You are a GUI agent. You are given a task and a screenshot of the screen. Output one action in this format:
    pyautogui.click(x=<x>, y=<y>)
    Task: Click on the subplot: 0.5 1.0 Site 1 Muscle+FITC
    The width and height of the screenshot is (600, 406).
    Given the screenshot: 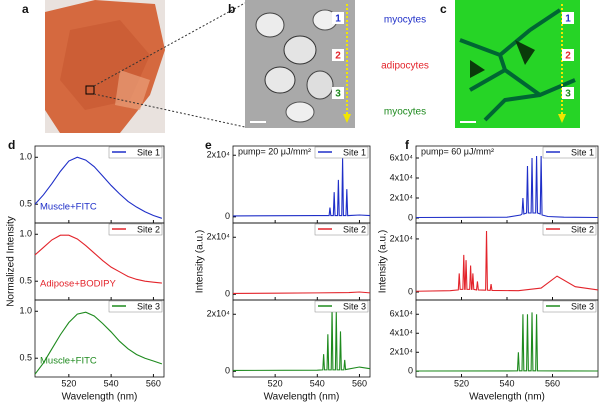 What is the action you would take?
    pyautogui.click(x=92, y=184)
    